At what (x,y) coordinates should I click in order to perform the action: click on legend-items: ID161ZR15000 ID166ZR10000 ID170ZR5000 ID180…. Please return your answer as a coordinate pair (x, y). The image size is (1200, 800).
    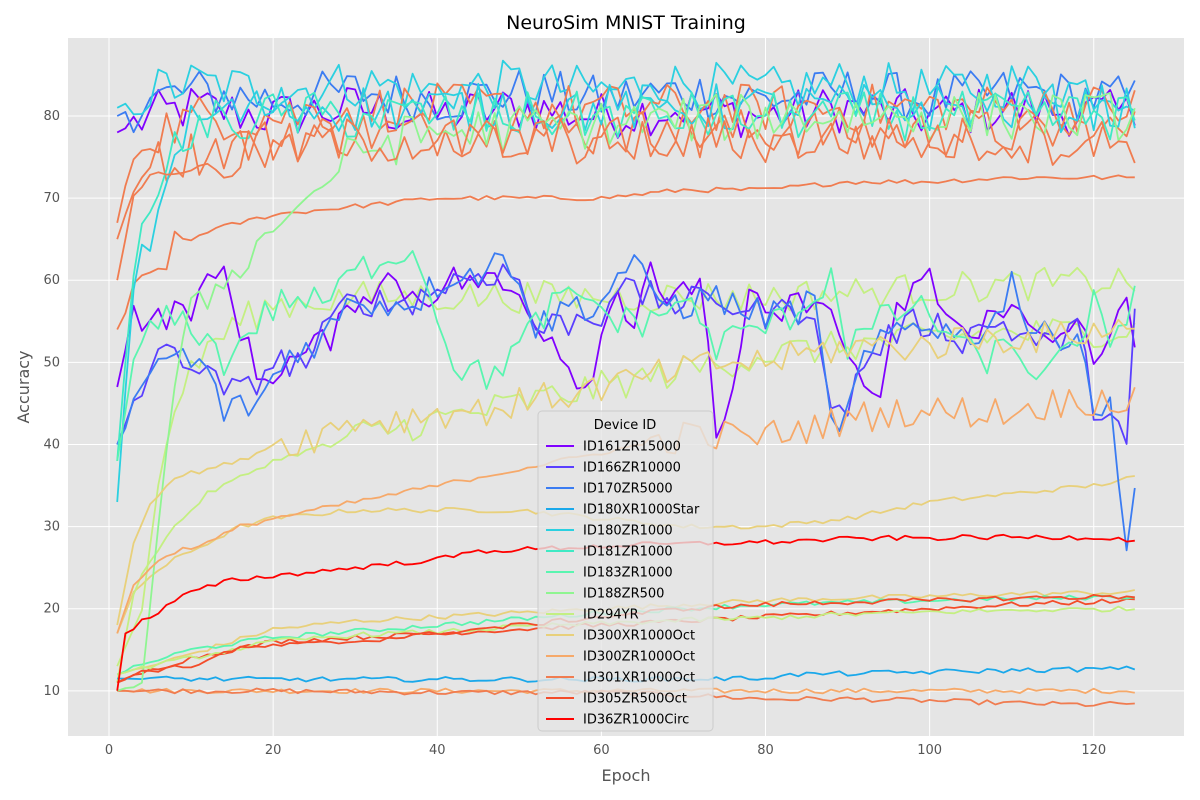
    Looking at the image, I should click on (623, 584).